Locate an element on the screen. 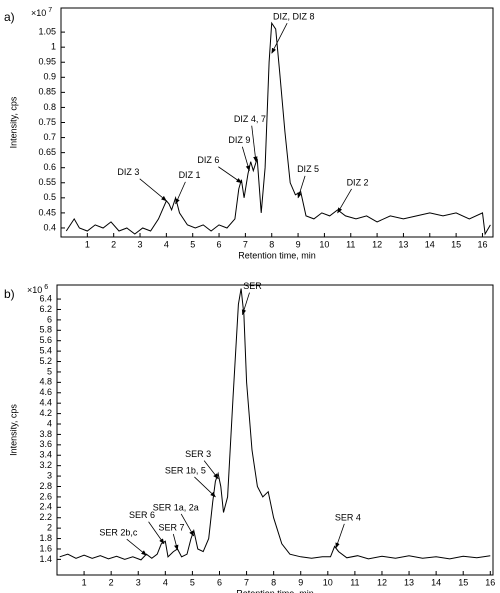 The width and height of the screenshot is (500, 593). annotation-label: SER 6 is located at coordinates (142, 515).